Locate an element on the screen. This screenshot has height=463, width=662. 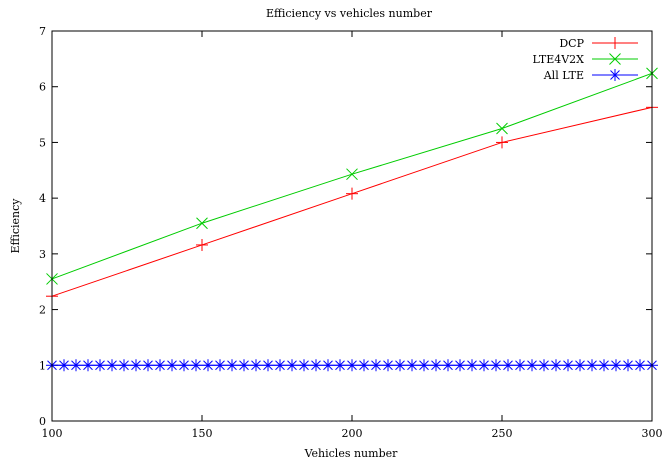
x-tick-label: 250 is located at coordinates (502, 433).